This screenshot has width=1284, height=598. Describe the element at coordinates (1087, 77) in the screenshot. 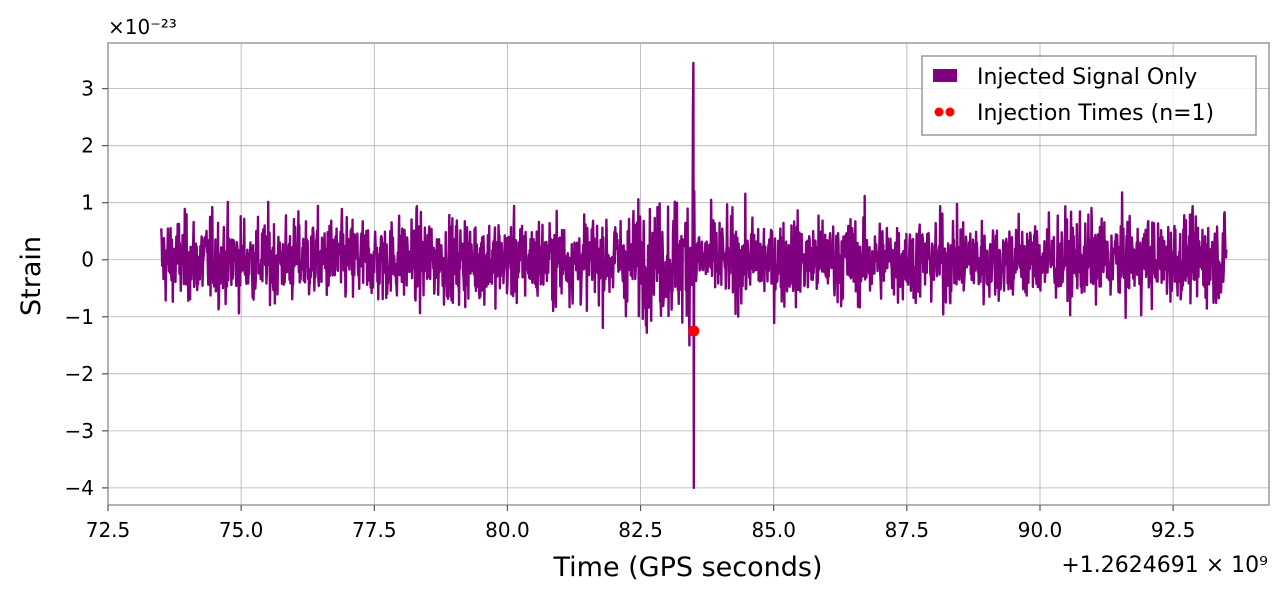

I see `legend-signal-label: Injected Signal Only` at that location.